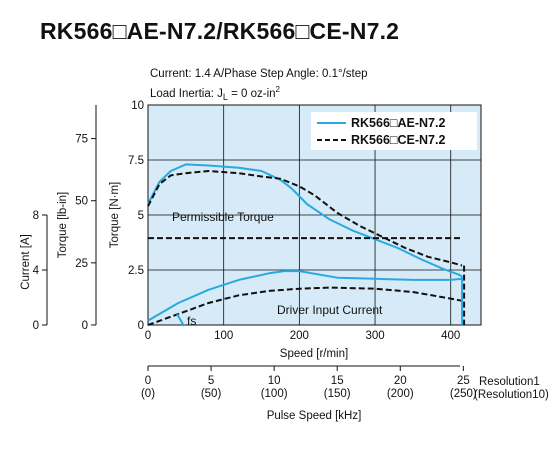 The width and height of the screenshot is (550, 450). I want to click on y-axis-title-current: Current [A], so click(26, 262).